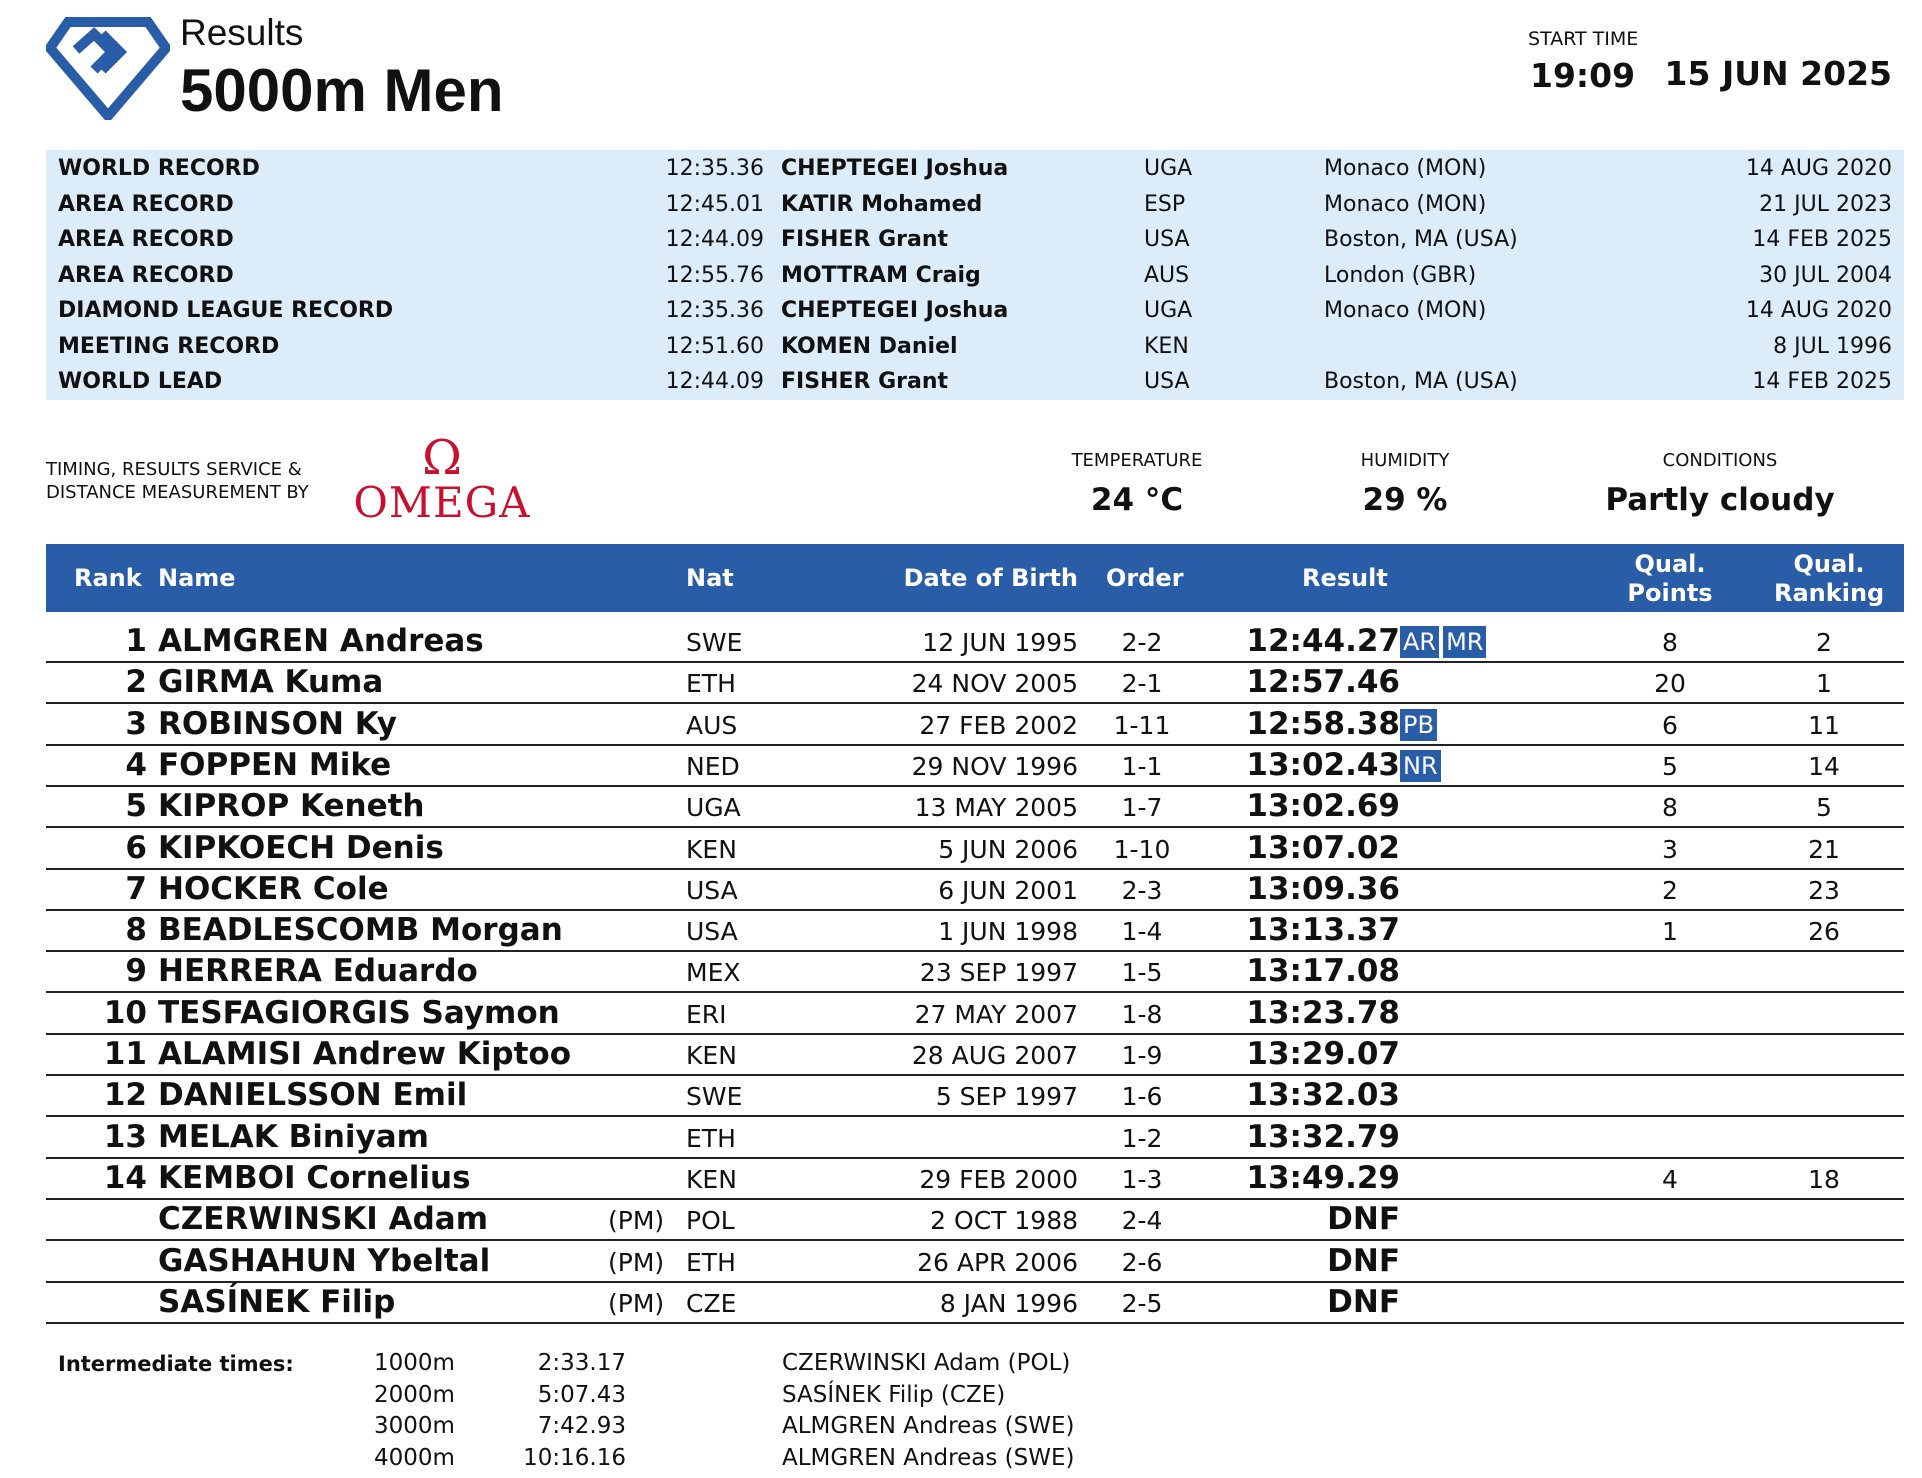 The image size is (1922, 1478). Describe the element at coordinates (714, 168) in the screenshot. I see `record-time: 12:35.36` at that location.